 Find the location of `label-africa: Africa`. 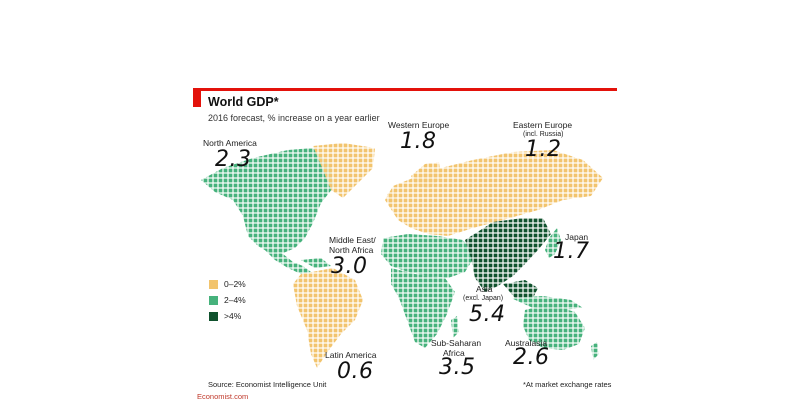

label-africa: Africa is located at coordinates (454, 353).